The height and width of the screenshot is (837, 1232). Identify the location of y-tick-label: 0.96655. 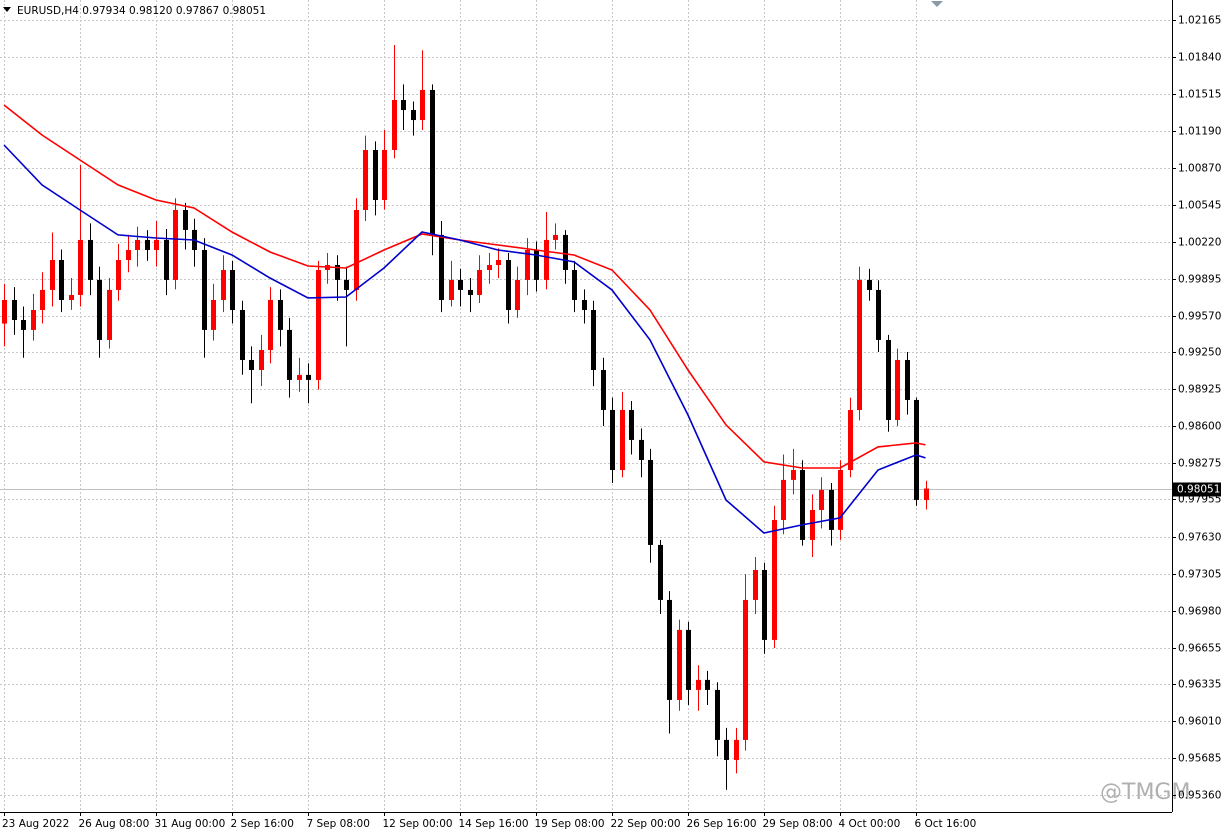
(1199, 649).